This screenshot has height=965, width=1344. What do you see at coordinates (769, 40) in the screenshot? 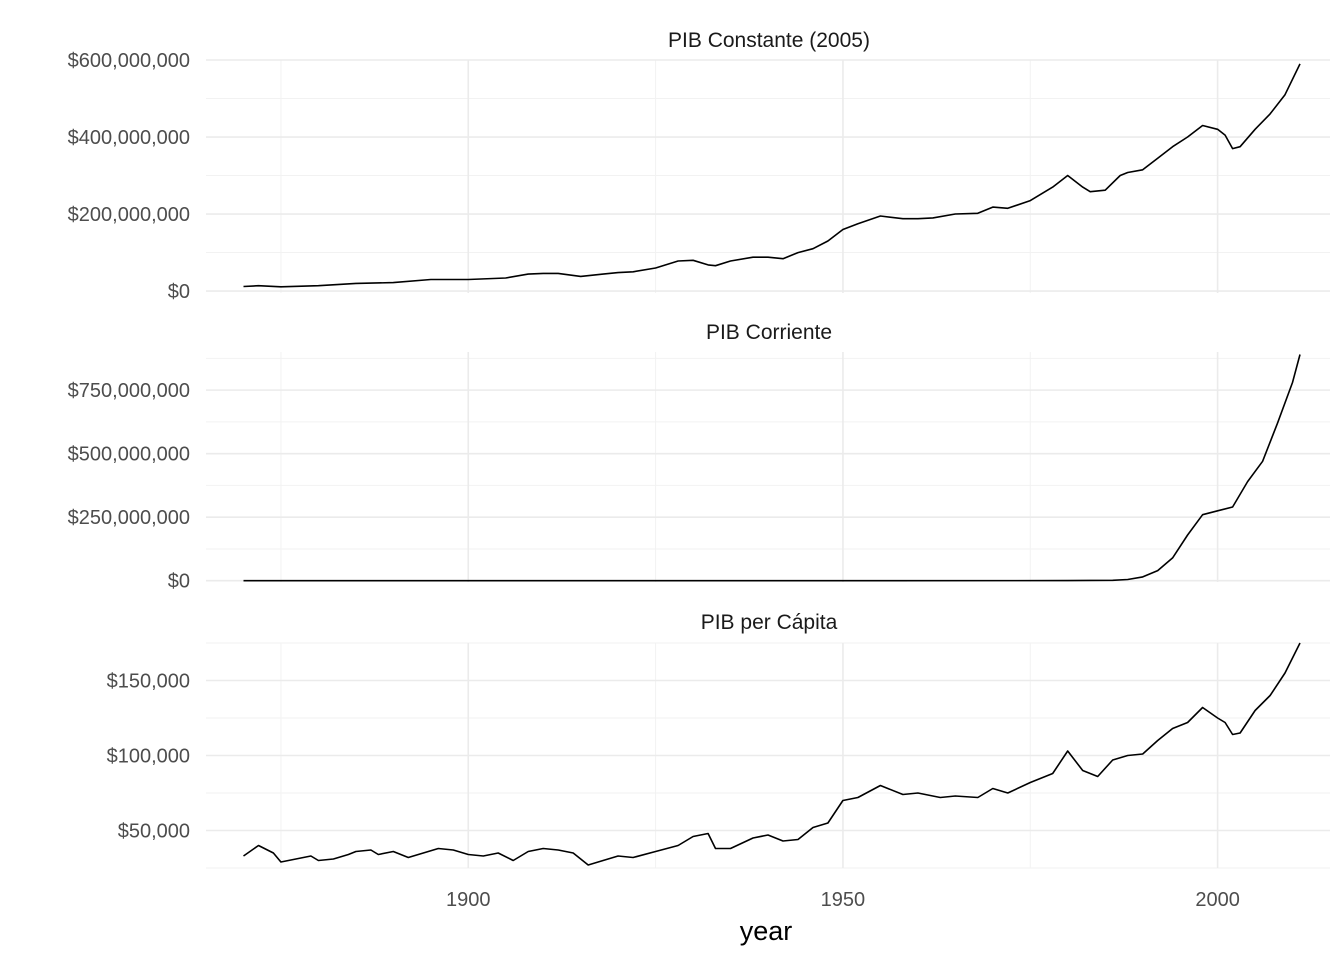
I see `panel-title: PIB Constante (2005)` at bounding box center [769, 40].